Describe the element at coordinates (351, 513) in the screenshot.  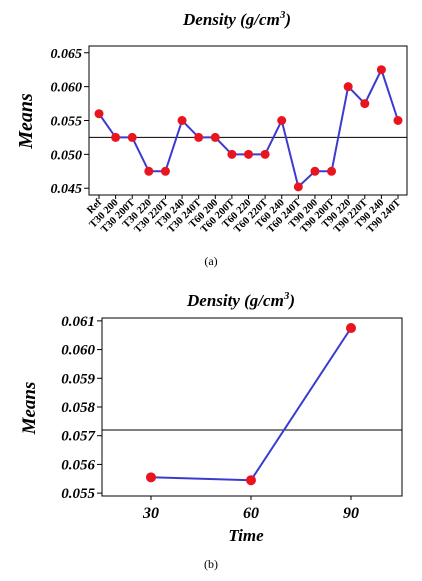
I see `x-tick-label: 90` at that location.